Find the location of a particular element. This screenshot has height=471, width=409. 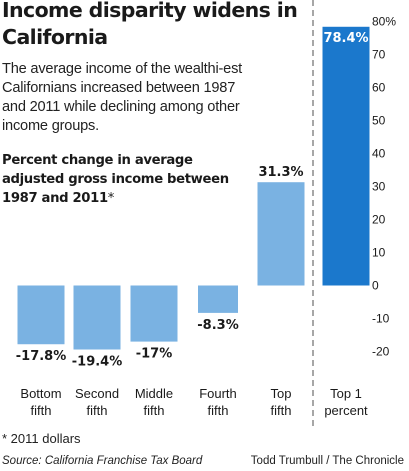

y-tick-label: 50 is located at coordinates (379, 121).